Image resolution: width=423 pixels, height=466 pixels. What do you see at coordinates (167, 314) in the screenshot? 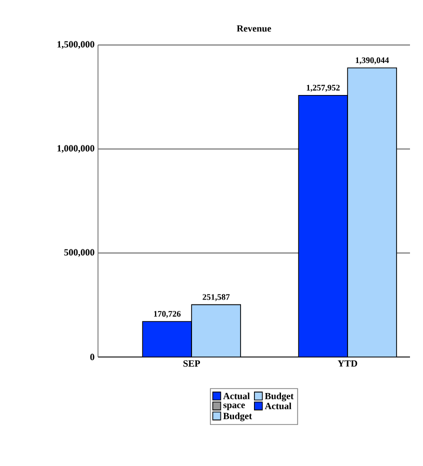
I see `data-label: 170,726` at bounding box center [167, 314].